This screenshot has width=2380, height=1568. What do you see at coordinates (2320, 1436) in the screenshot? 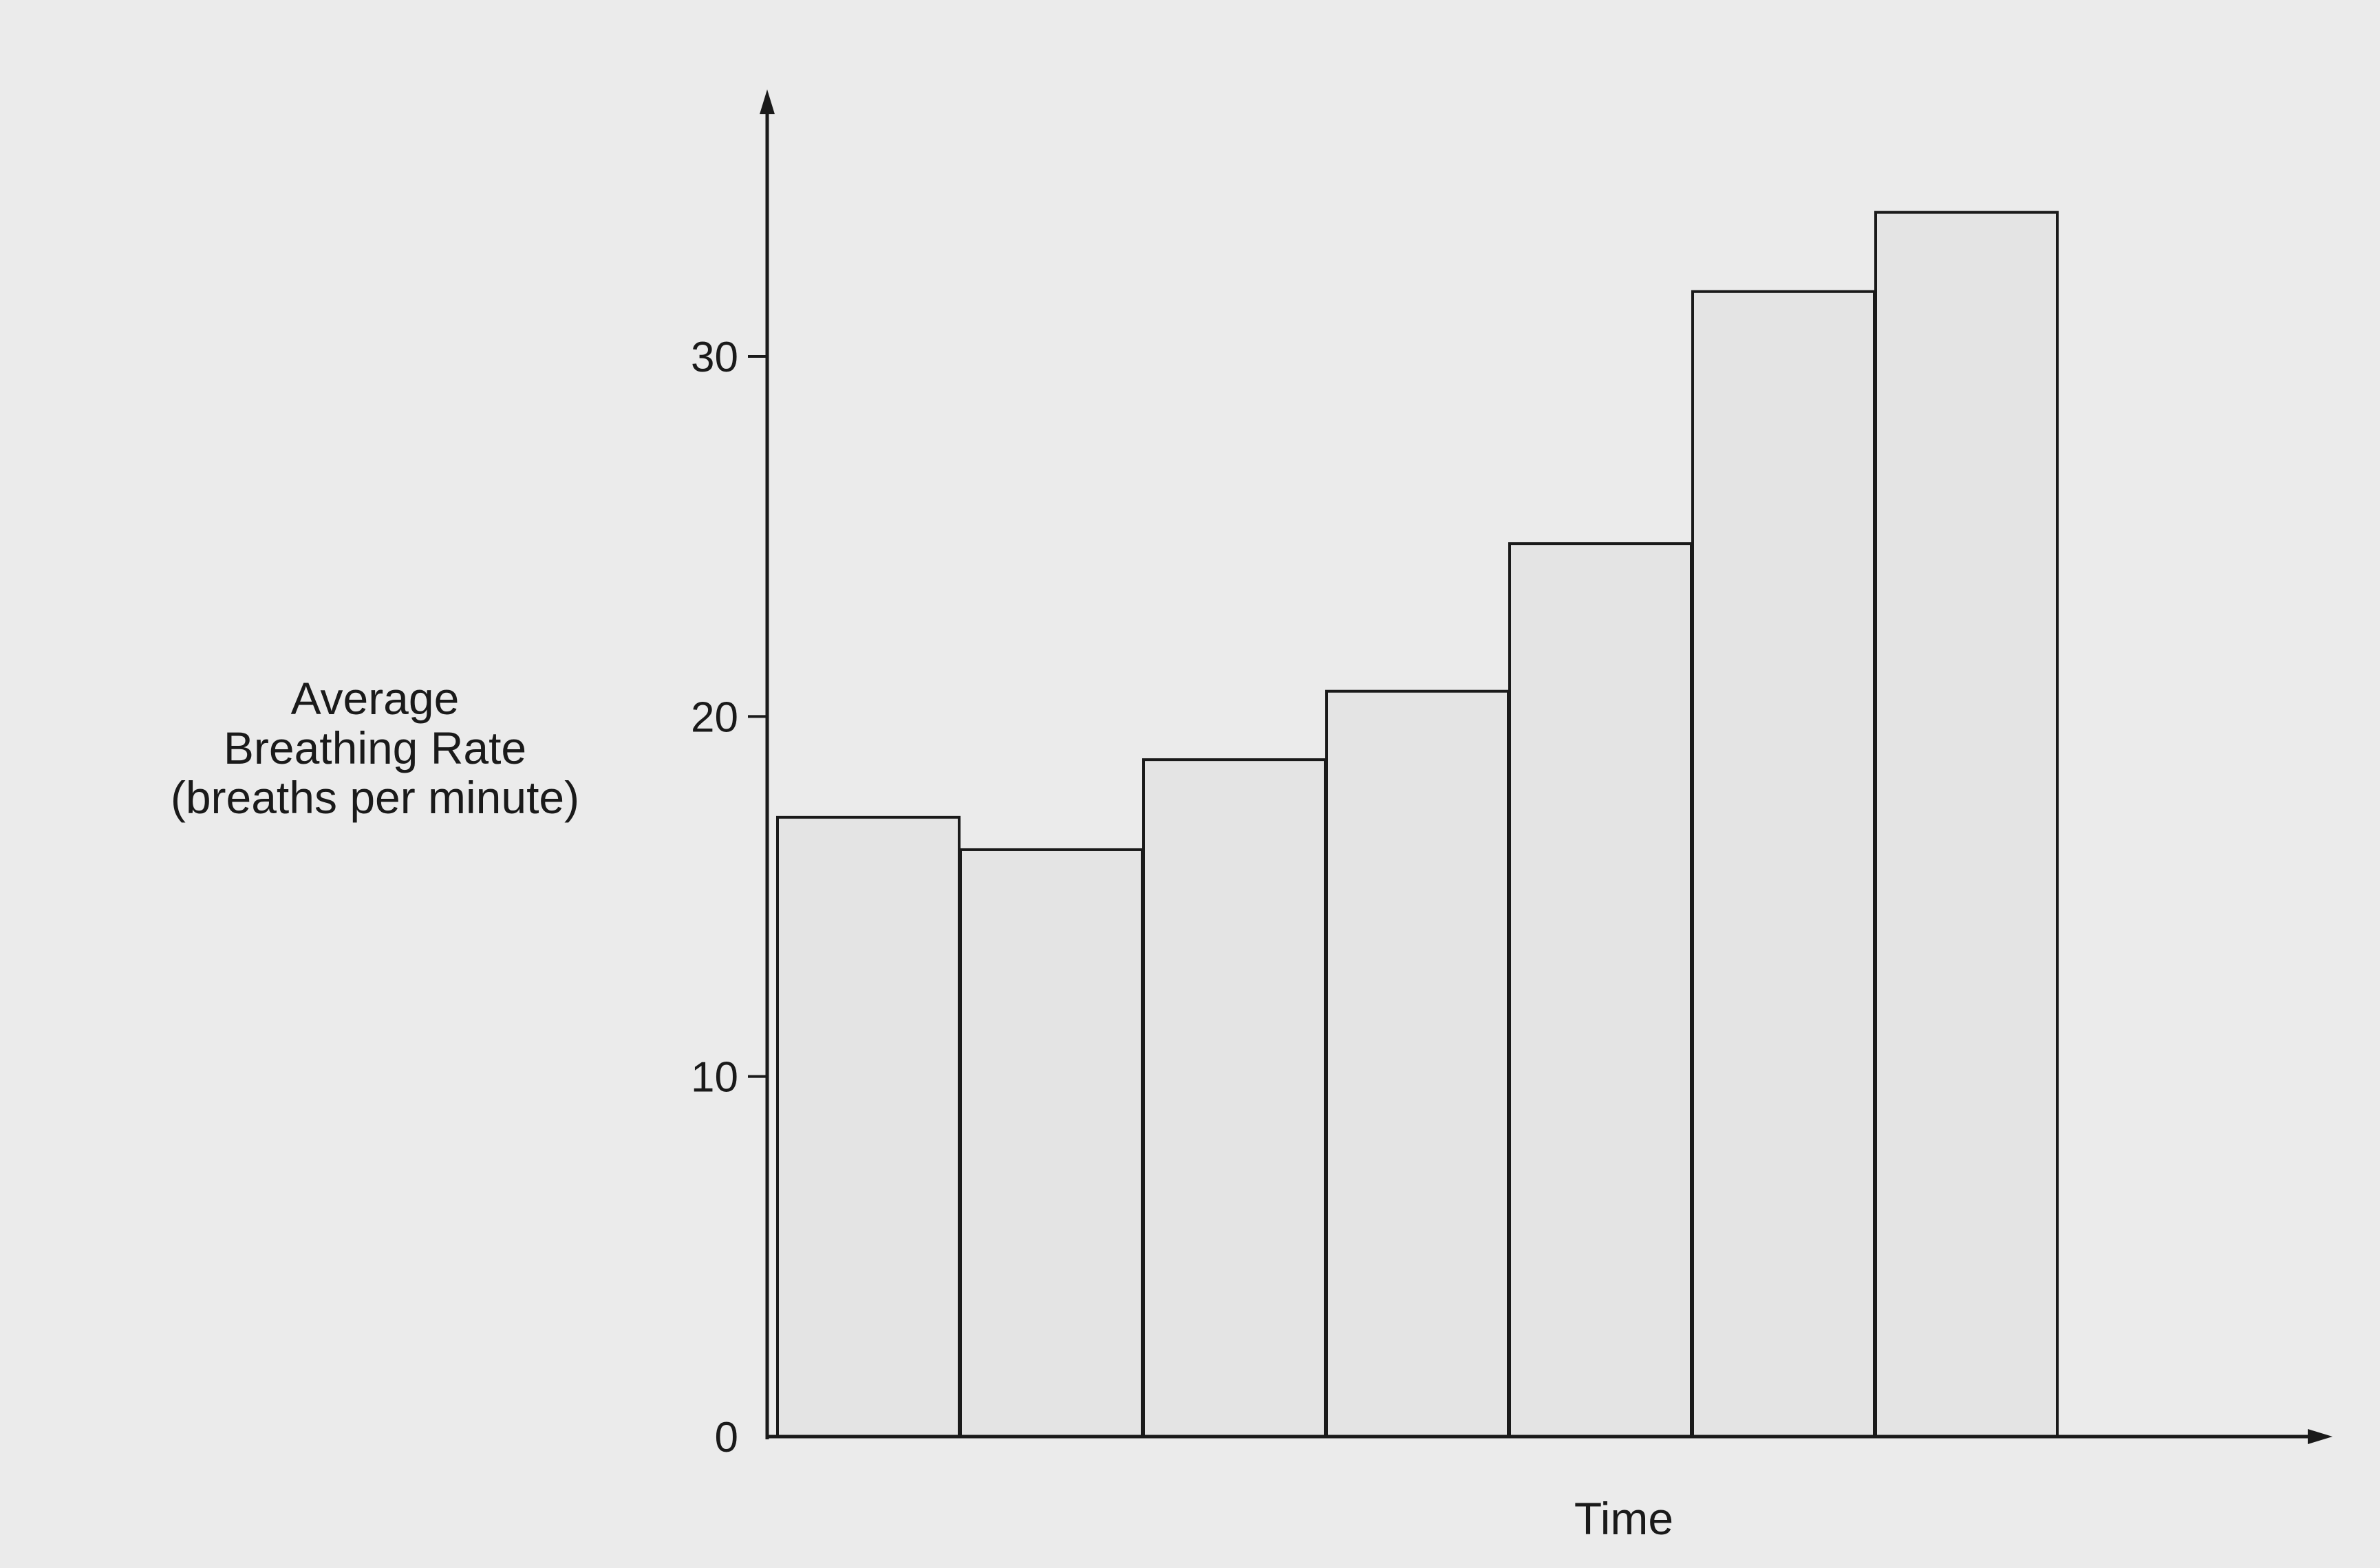
I see `x-axis-arrow-icon` at bounding box center [2320, 1436].